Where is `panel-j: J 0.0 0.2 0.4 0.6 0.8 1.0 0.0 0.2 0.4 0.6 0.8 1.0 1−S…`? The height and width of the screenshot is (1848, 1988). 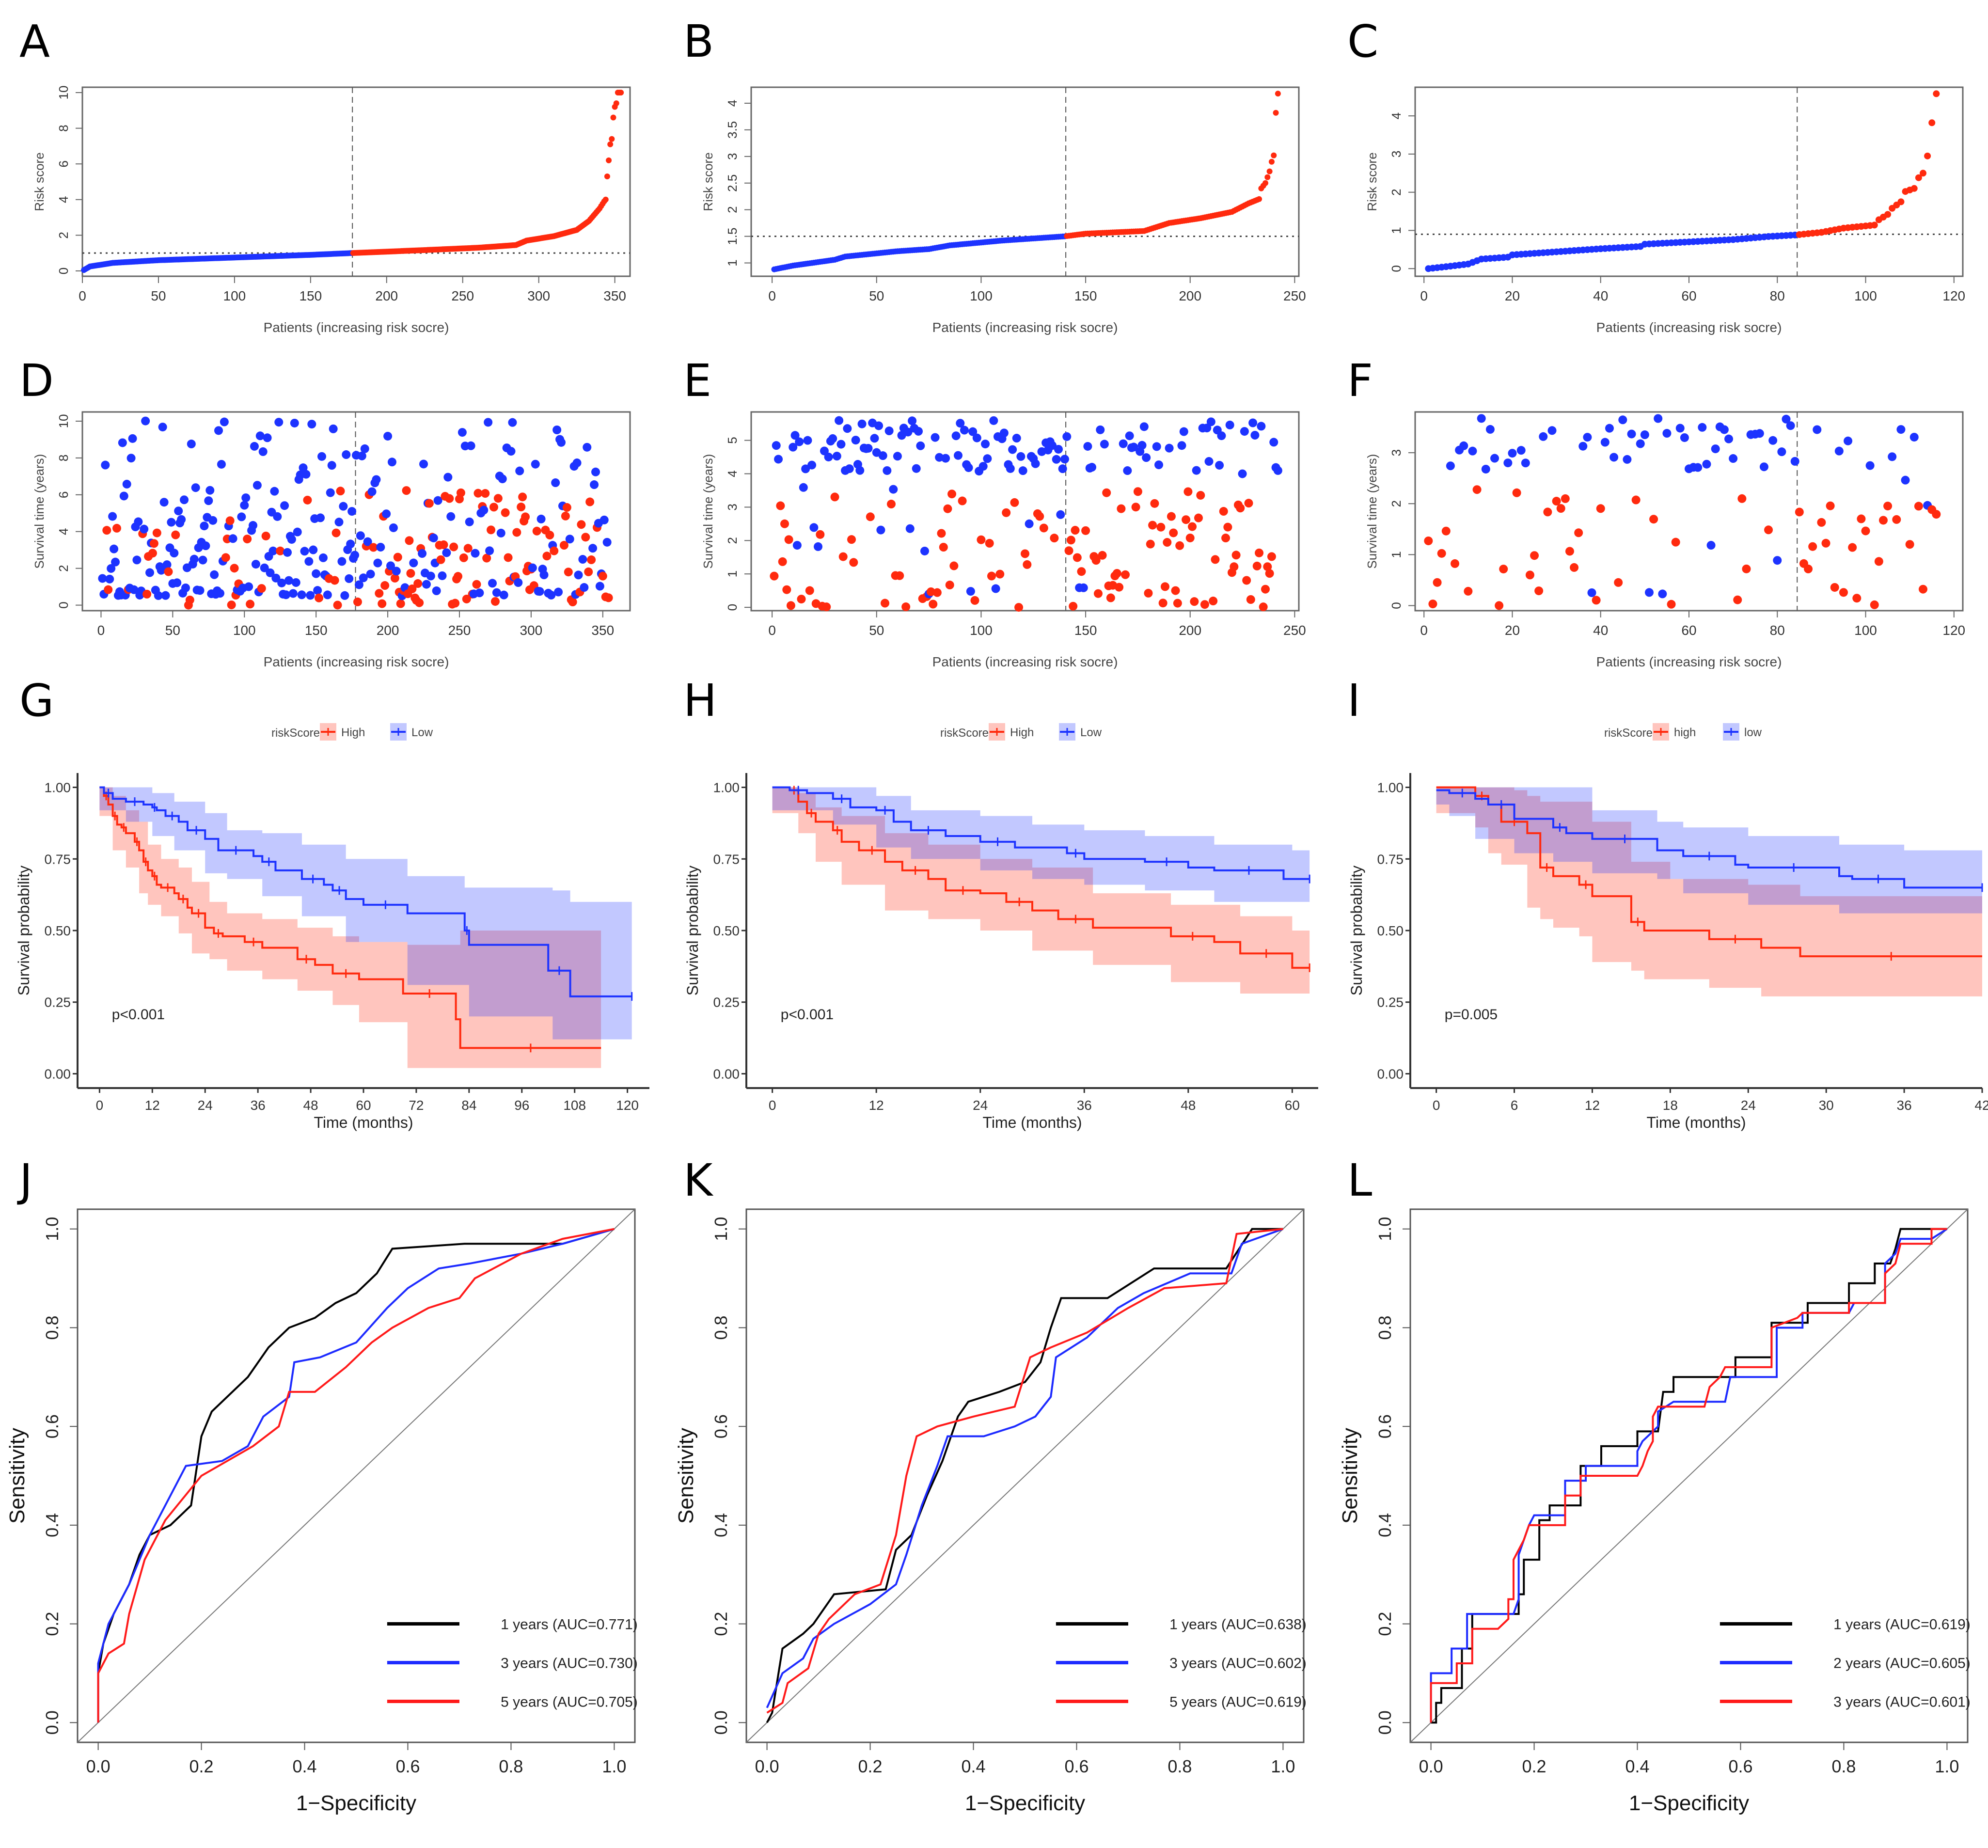 panel-j: J 0.0 0.2 0.4 0.6 0.8 1.0 0.0 0.2 0.4 0.6 0.8 1.0 1−S… is located at coordinates (335, 1496).